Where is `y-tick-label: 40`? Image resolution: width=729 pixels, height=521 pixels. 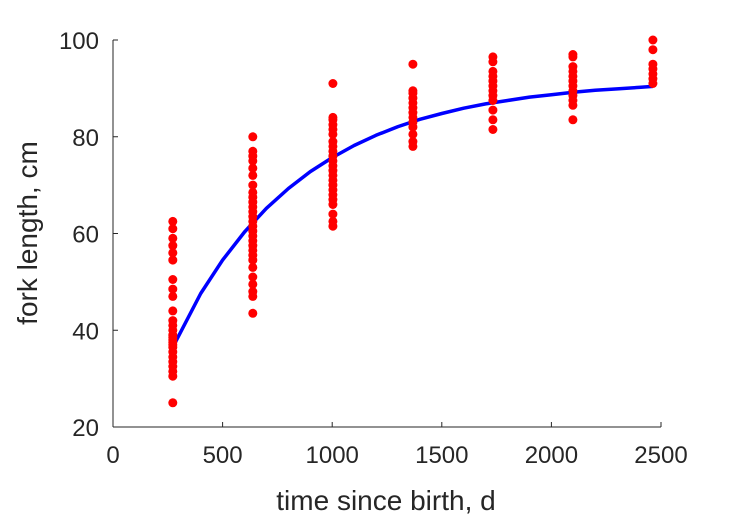 y-tick-label: 40 is located at coordinates (85, 331).